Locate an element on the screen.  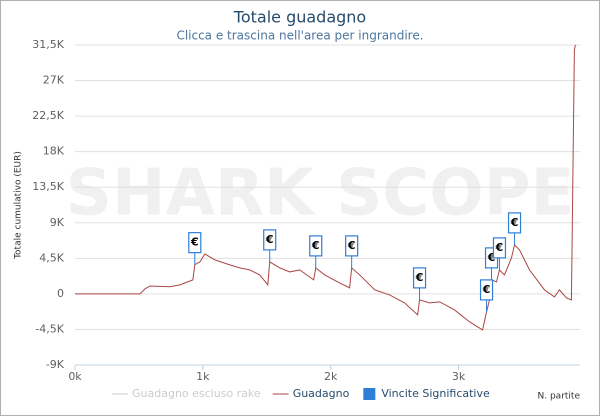
x-tick-label: 2k is located at coordinates (331, 376).